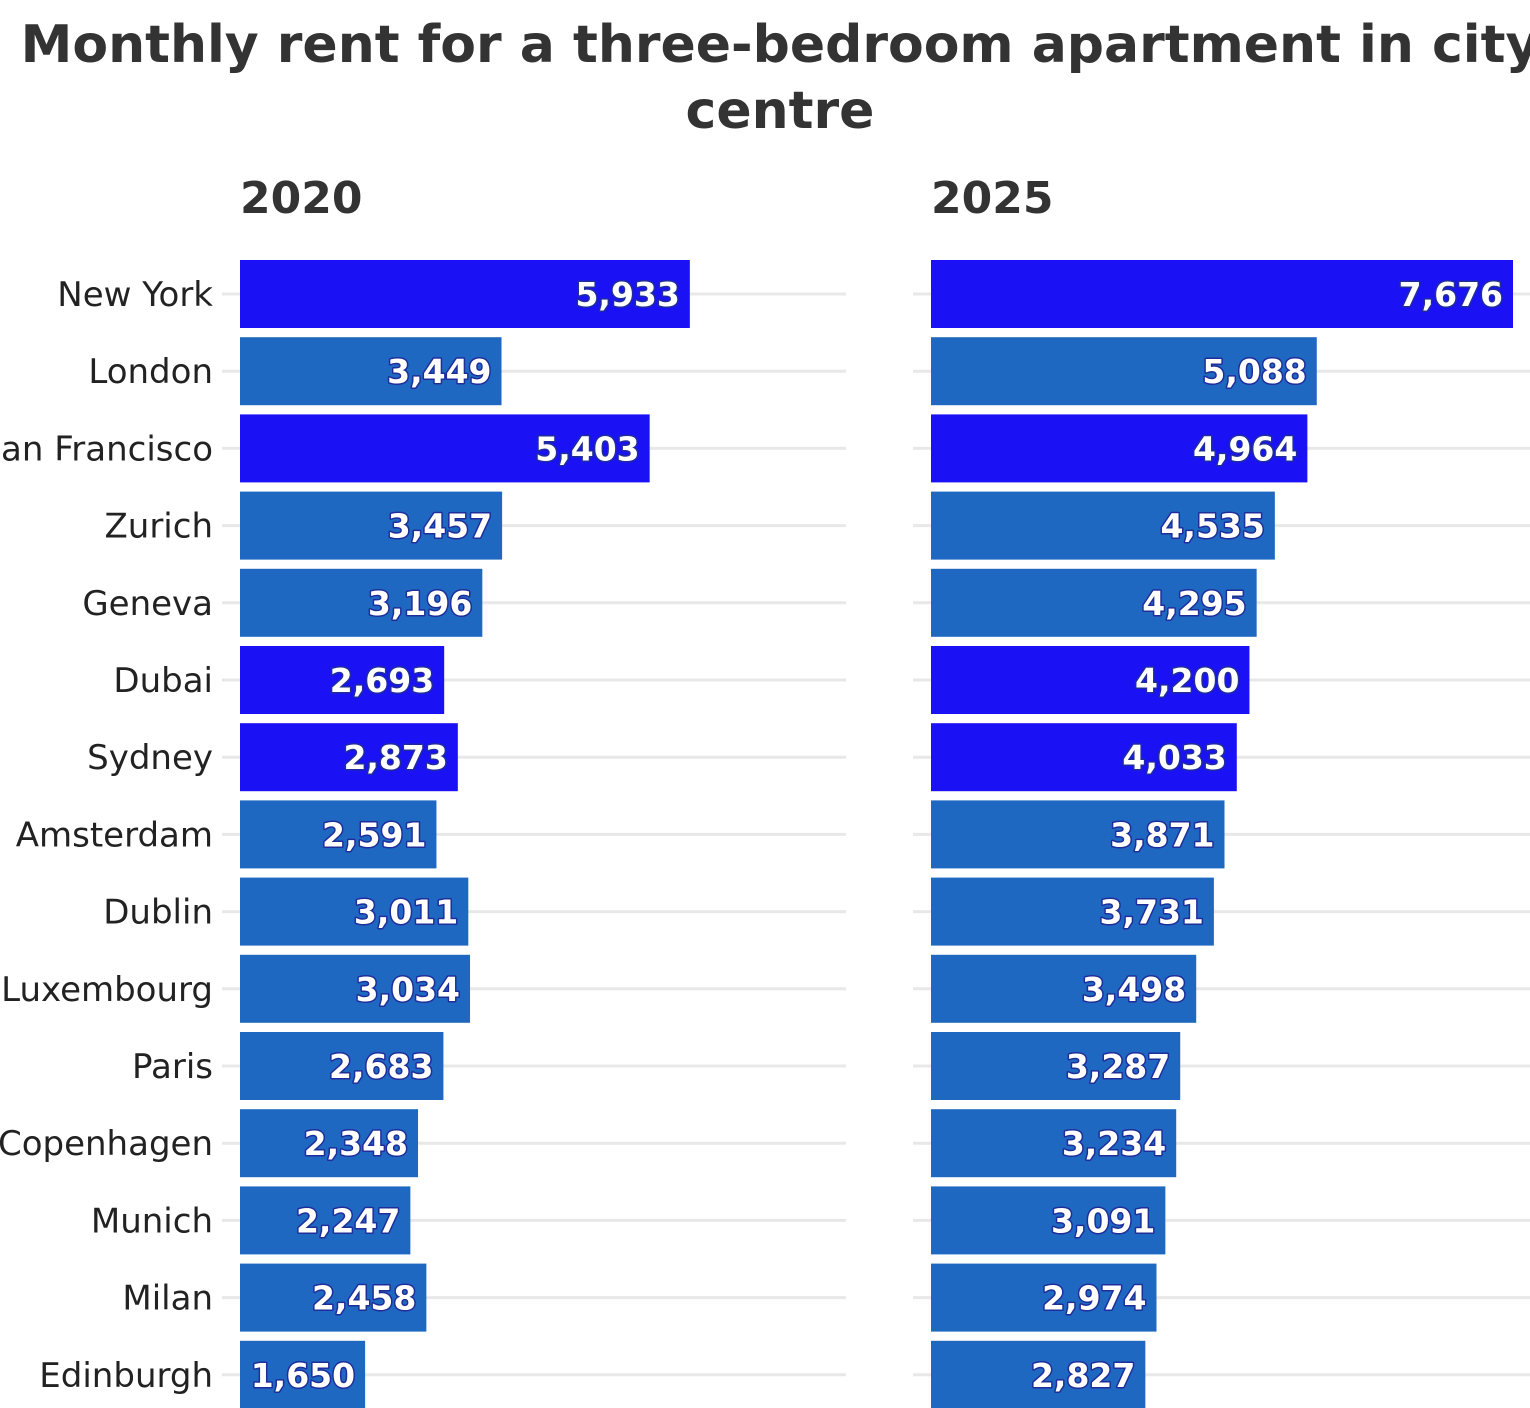 Image resolution: width=1530 pixels, height=1408 pixels. I want to click on category-label: San Francisco, so click(106, 449).